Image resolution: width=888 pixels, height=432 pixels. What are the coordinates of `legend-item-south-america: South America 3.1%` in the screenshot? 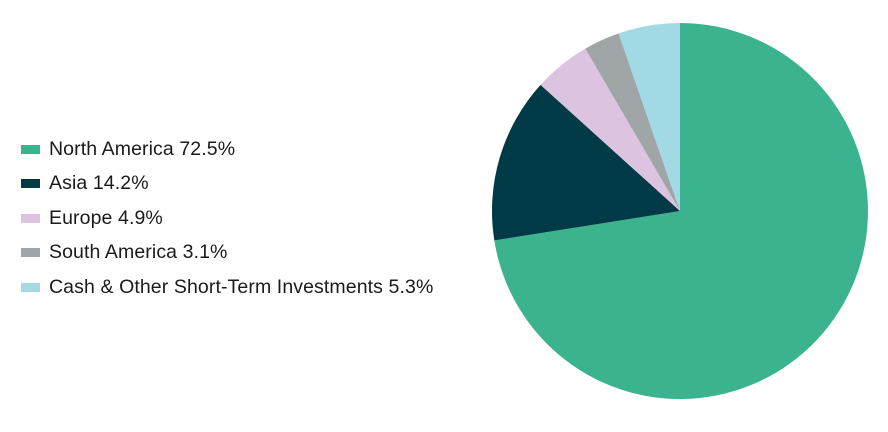 It's located at (227, 253).